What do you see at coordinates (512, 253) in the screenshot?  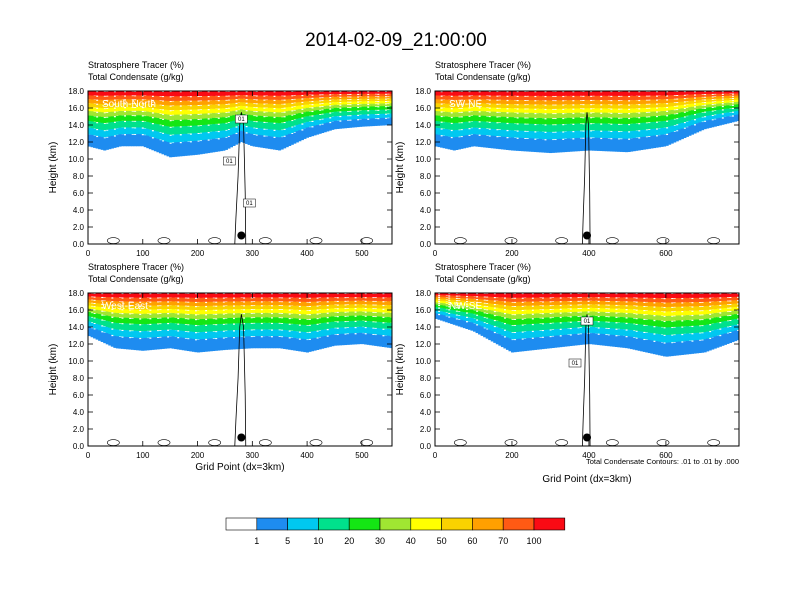 I see `x-tick-label: 200` at bounding box center [512, 253].